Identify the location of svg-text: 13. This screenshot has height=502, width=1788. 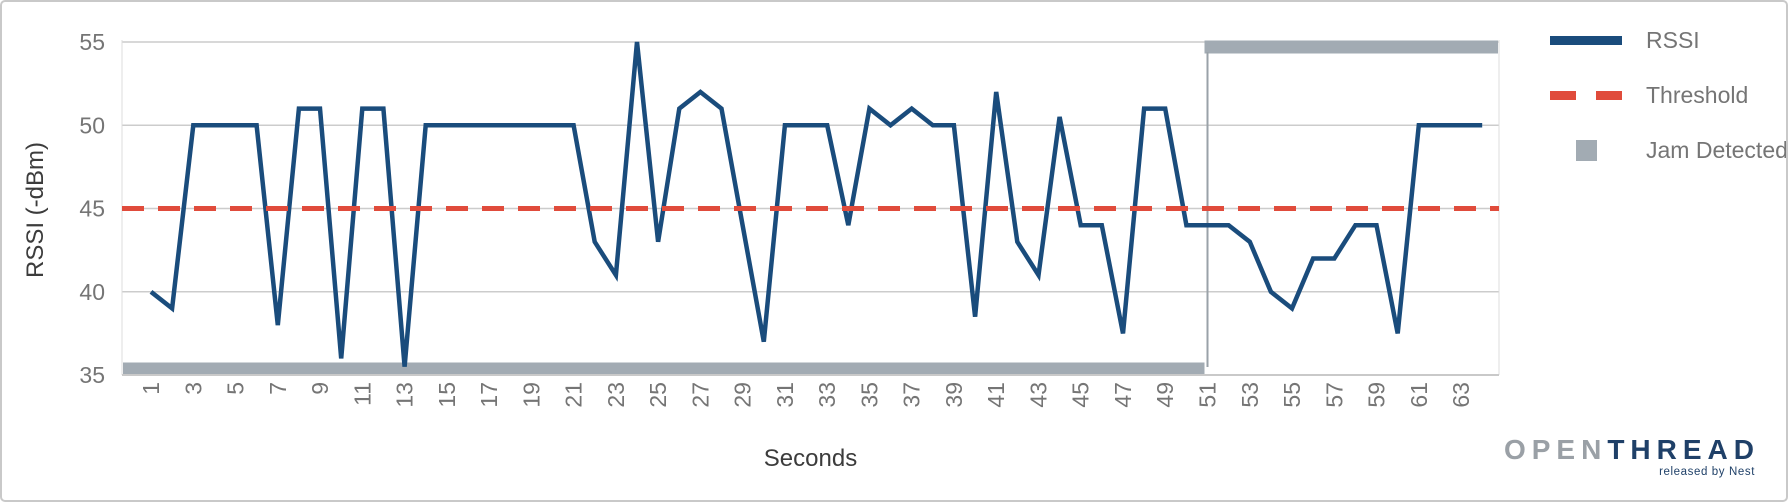
(405, 395).